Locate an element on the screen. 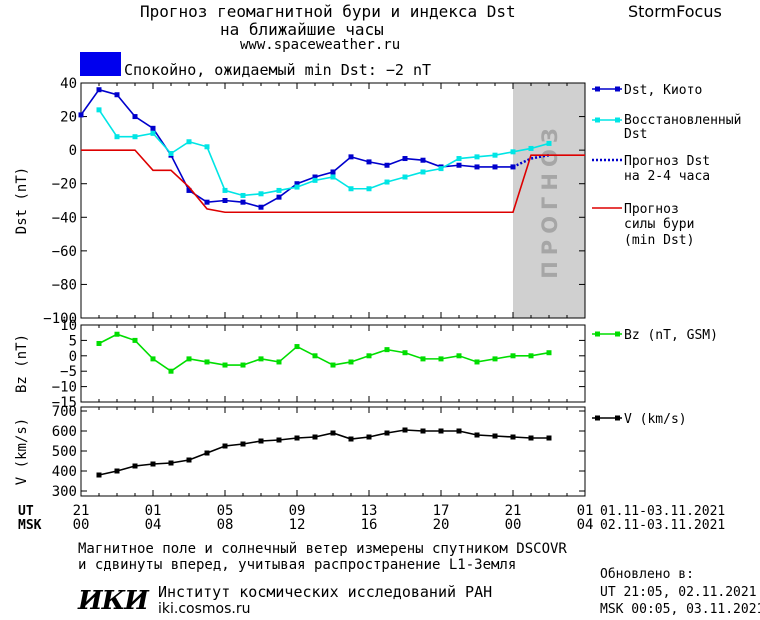  y-tick-label: 600 is located at coordinates (64, 432).